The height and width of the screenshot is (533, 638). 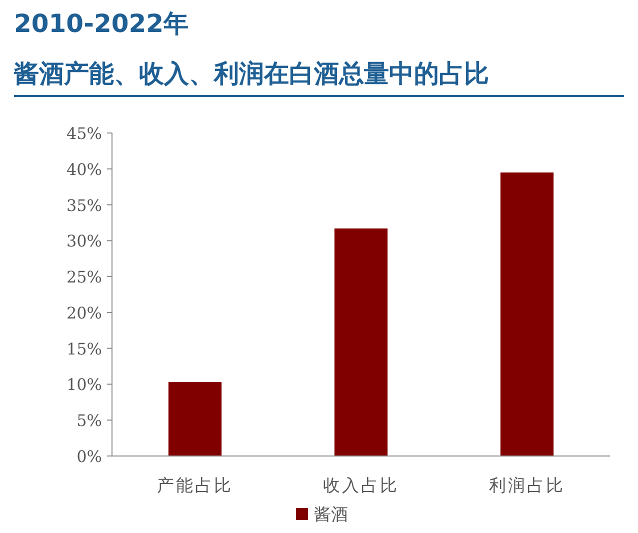 What do you see at coordinates (84, 133) in the screenshot?
I see `y-tick-label: 45%` at bounding box center [84, 133].